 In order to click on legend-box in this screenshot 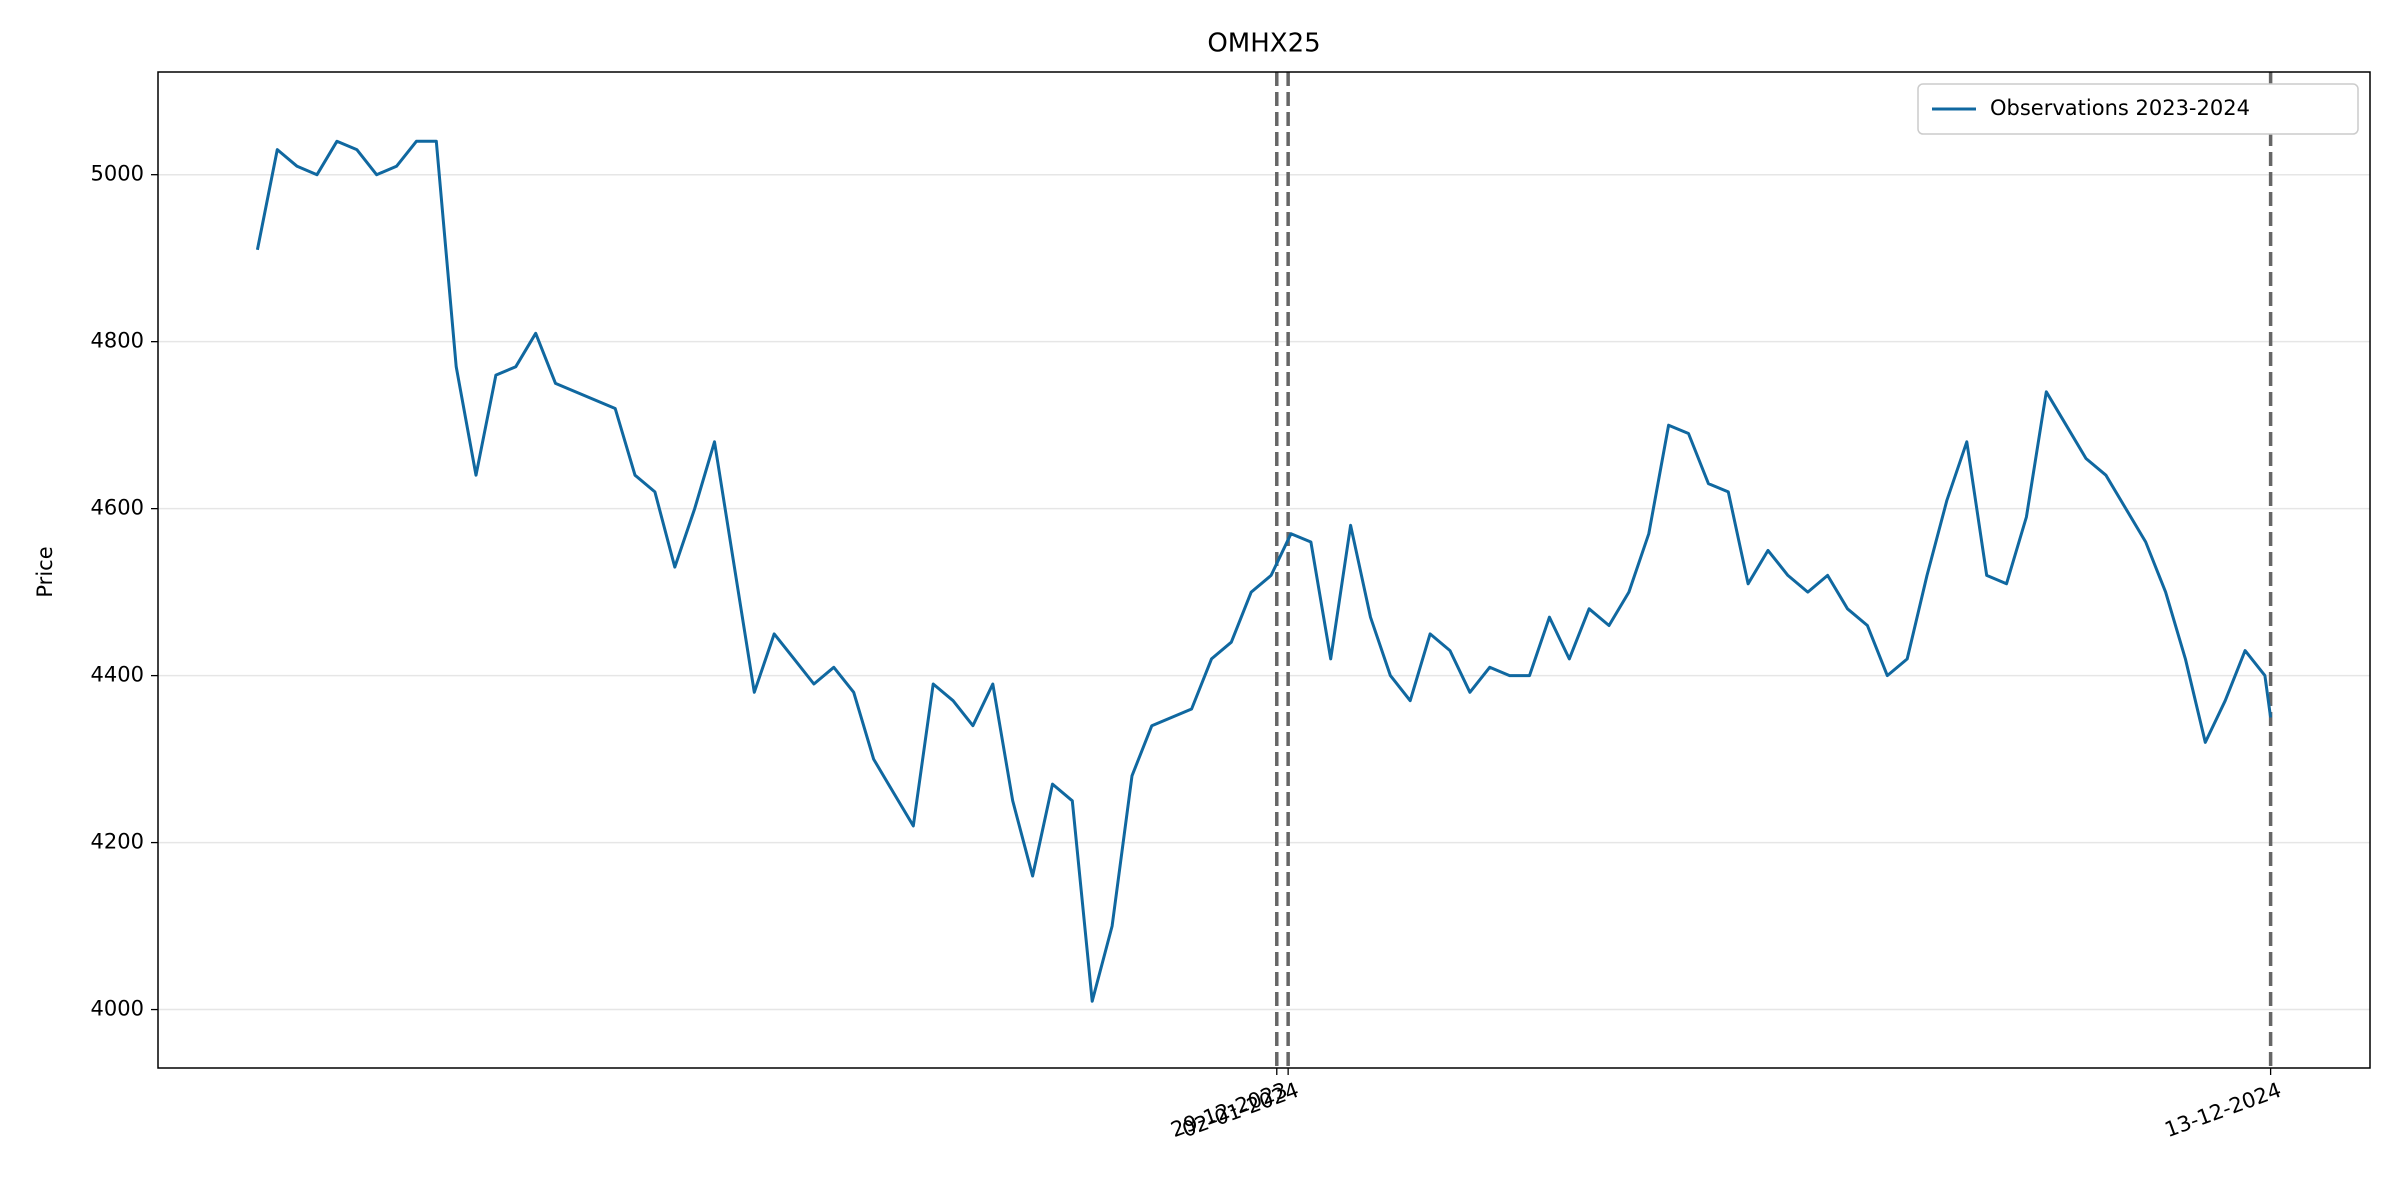, I will do `click(2138, 109)`.